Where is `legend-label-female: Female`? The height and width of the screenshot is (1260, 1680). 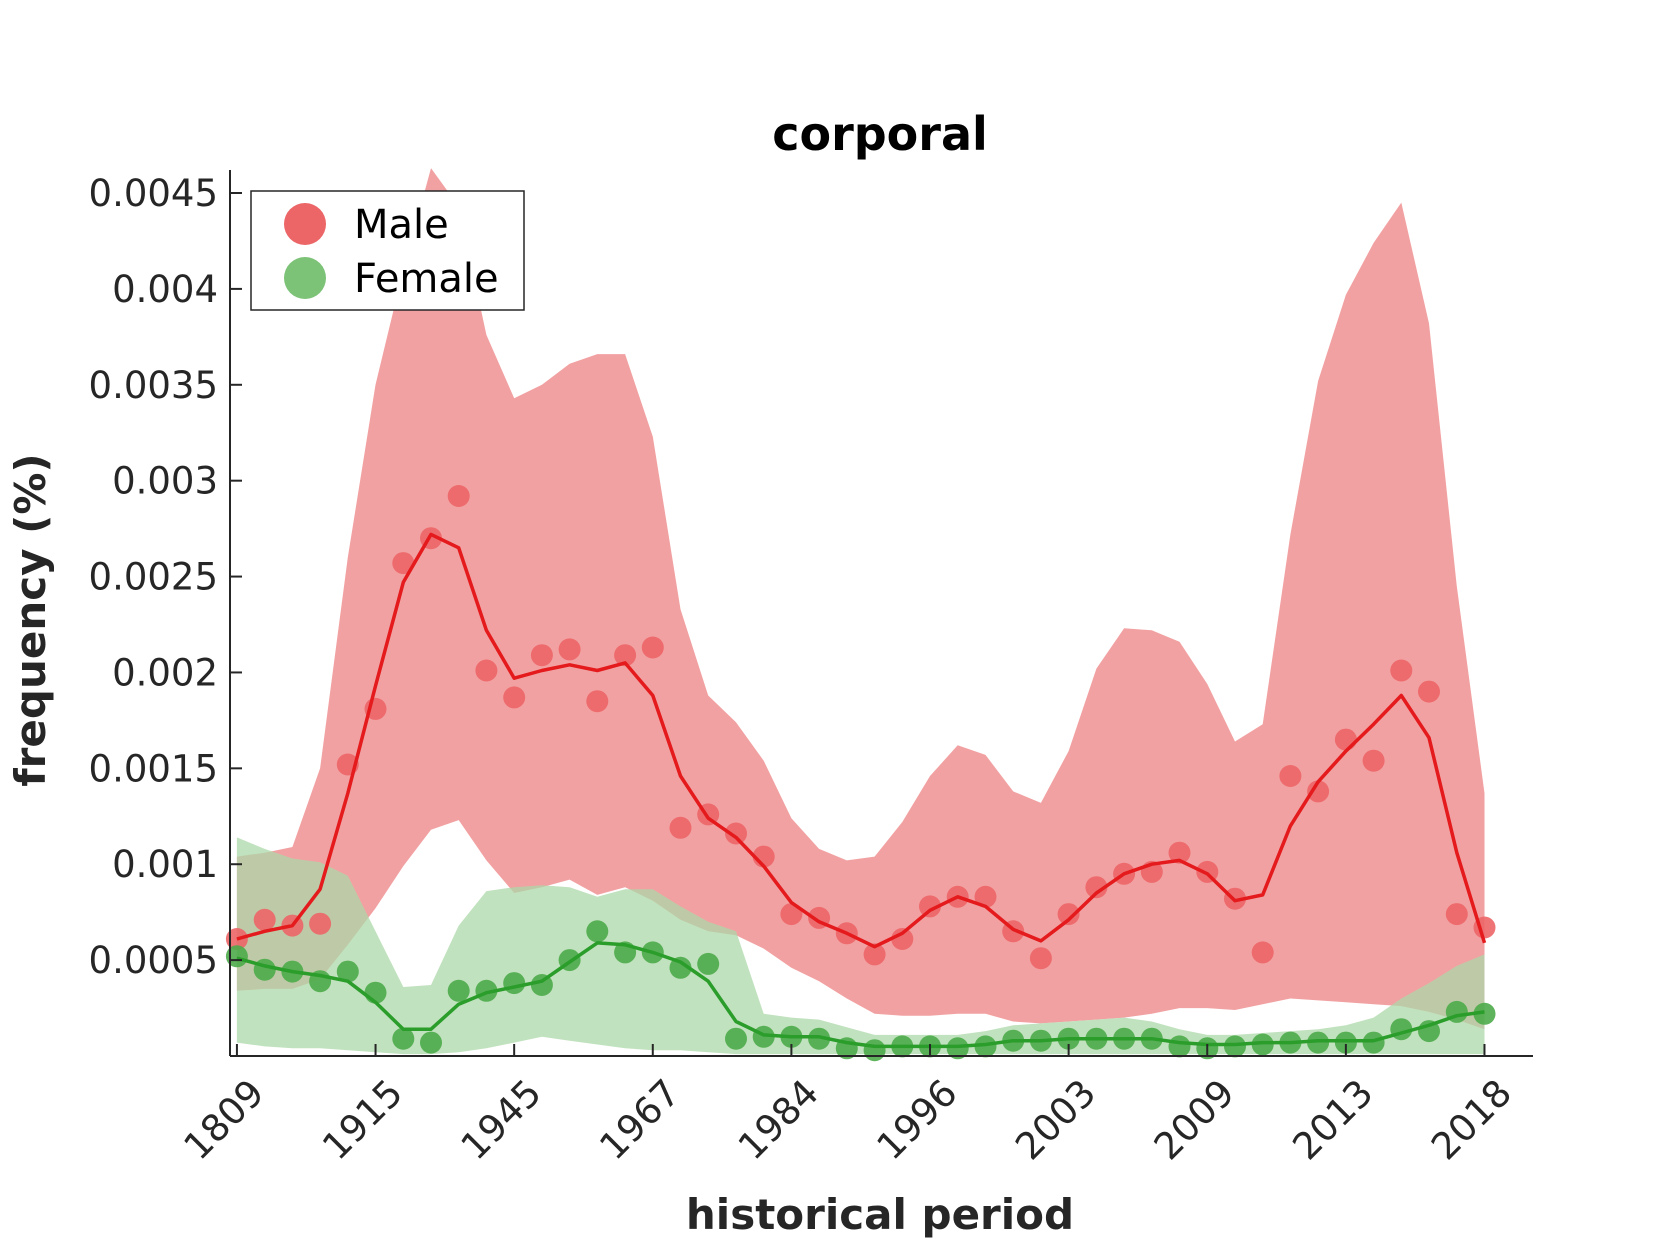 legend-label-female: Female is located at coordinates (426, 279).